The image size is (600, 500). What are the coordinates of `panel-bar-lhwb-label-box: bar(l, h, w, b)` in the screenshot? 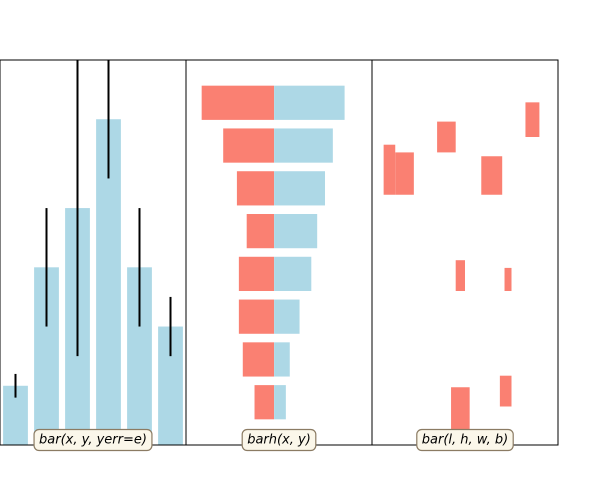 It's located at (465, 440).